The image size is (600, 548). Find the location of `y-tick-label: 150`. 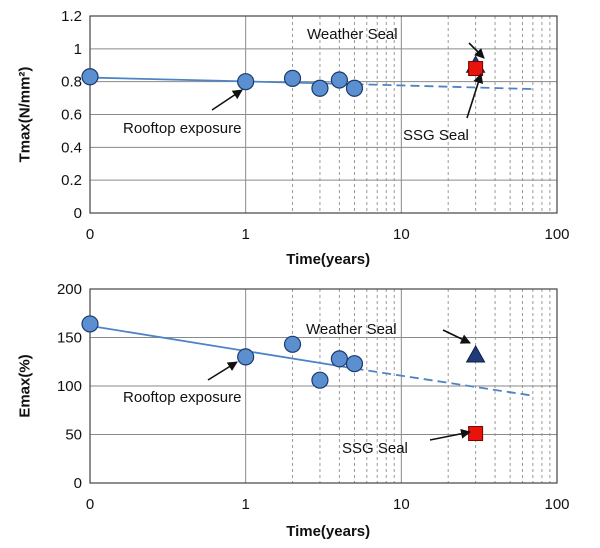

y-tick-label: 150 is located at coordinates (69, 338).